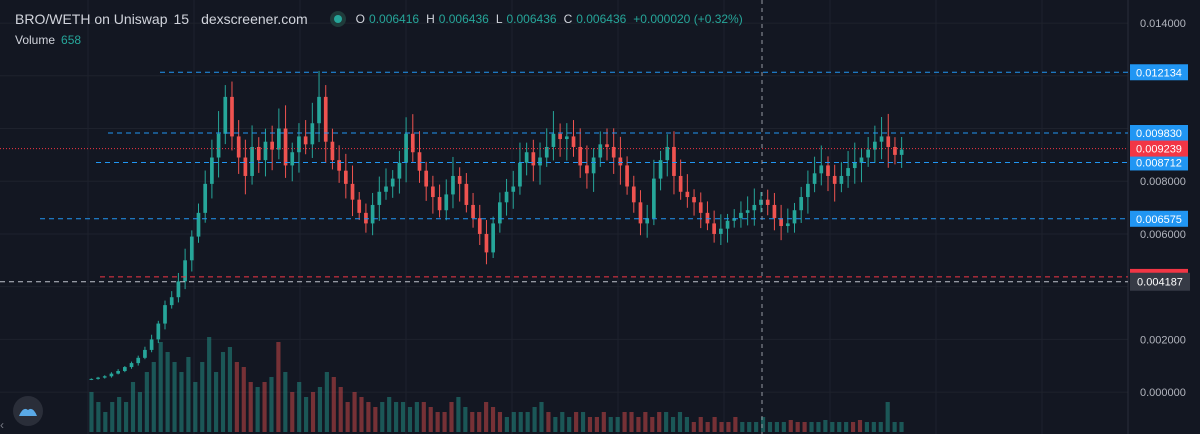 The height and width of the screenshot is (434, 1200). What do you see at coordinates (91, 19) in the screenshot?
I see `symbol-title: BRO/WETH on Uniswap` at bounding box center [91, 19].